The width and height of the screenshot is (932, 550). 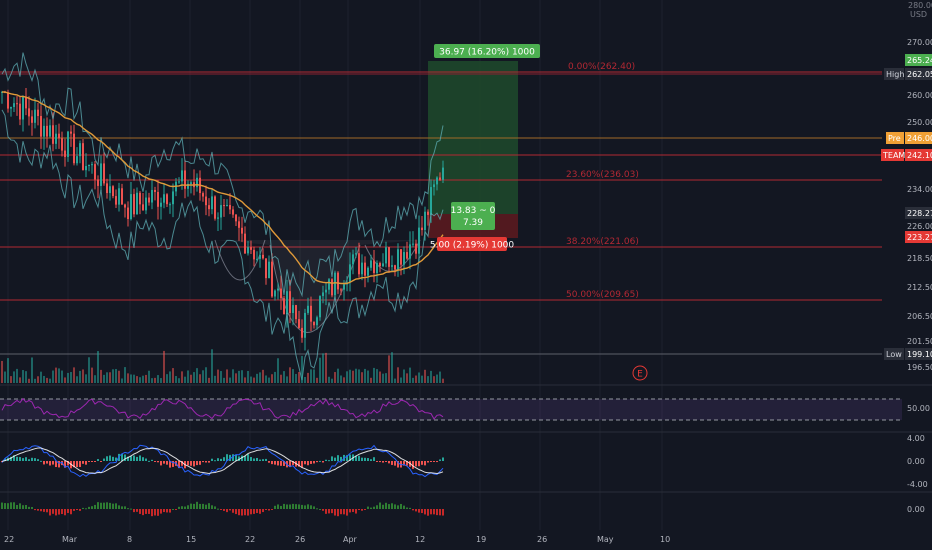 I want to click on target-label-box, so click(x=487, y=51).